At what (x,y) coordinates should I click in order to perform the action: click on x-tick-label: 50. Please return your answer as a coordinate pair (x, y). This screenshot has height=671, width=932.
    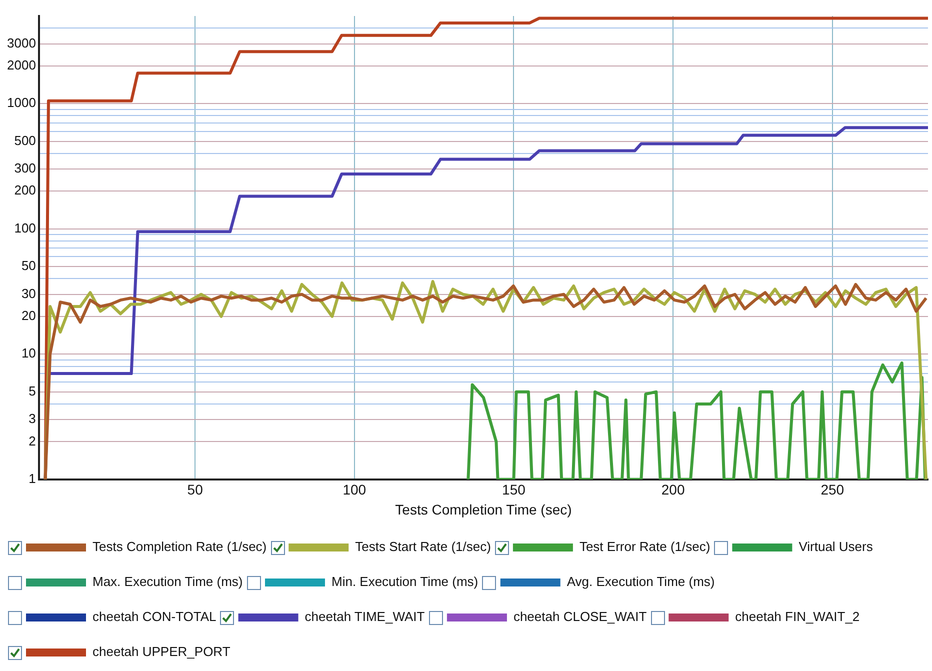
    Looking at the image, I should click on (195, 490).